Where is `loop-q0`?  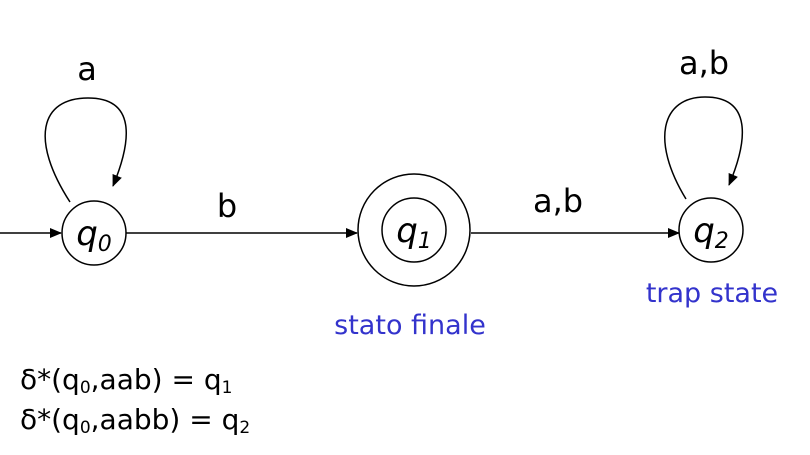 loop-q0 is located at coordinates (86, 150).